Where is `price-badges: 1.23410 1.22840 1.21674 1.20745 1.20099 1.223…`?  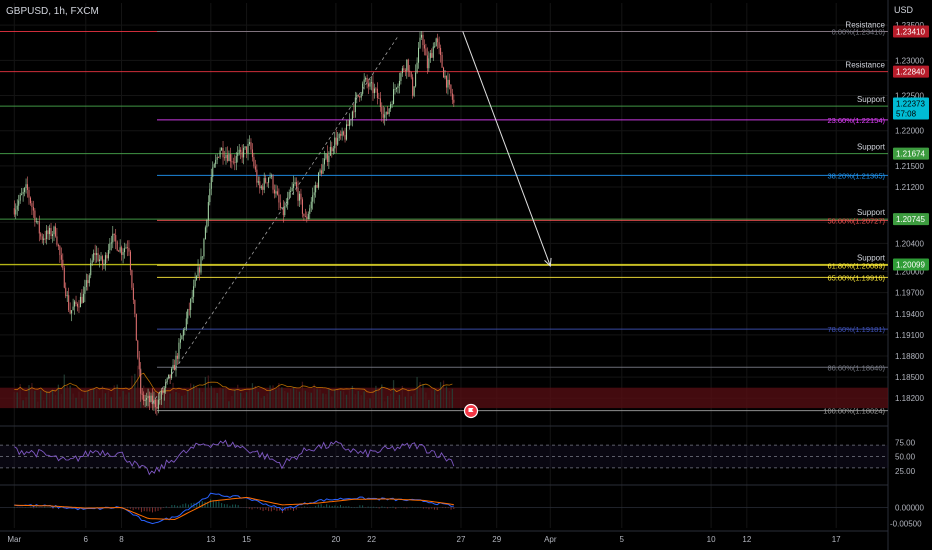
price-badges: 1.23410 1.22840 1.21674 1.20745 1.20099 1.223… is located at coordinates (911, 148).